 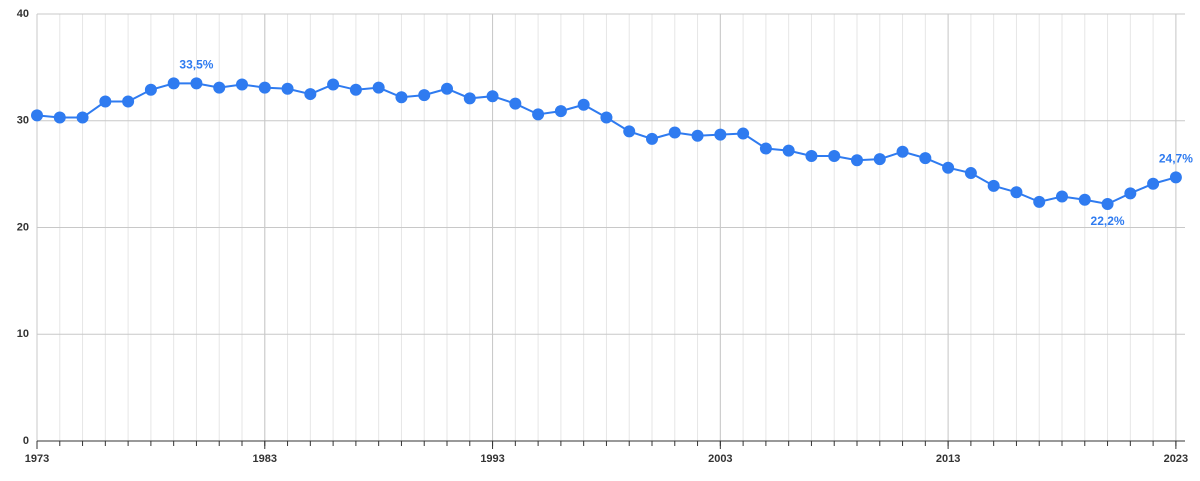 I want to click on x-tick-label: 2023, so click(x=1176, y=459).